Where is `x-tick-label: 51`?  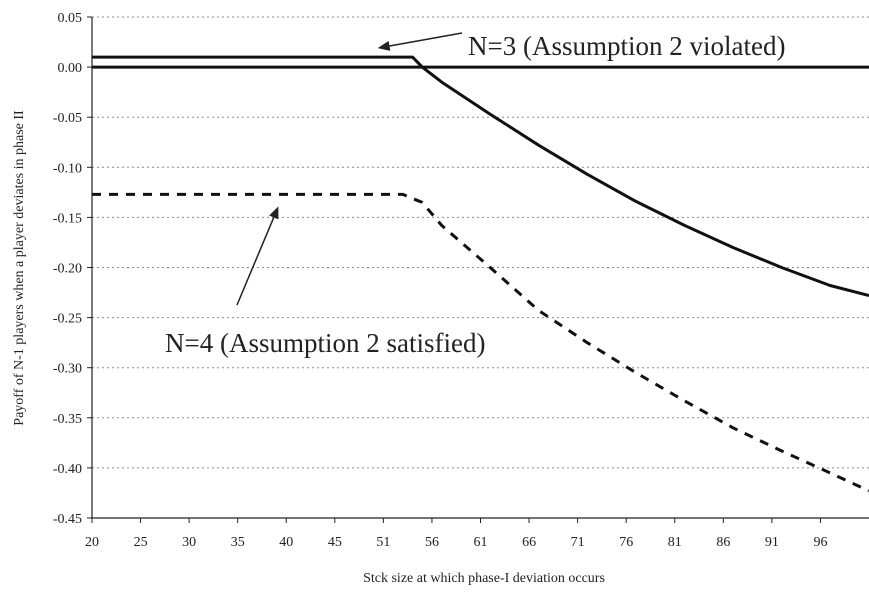 x-tick-label: 51 is located at coordinates (383, 542).